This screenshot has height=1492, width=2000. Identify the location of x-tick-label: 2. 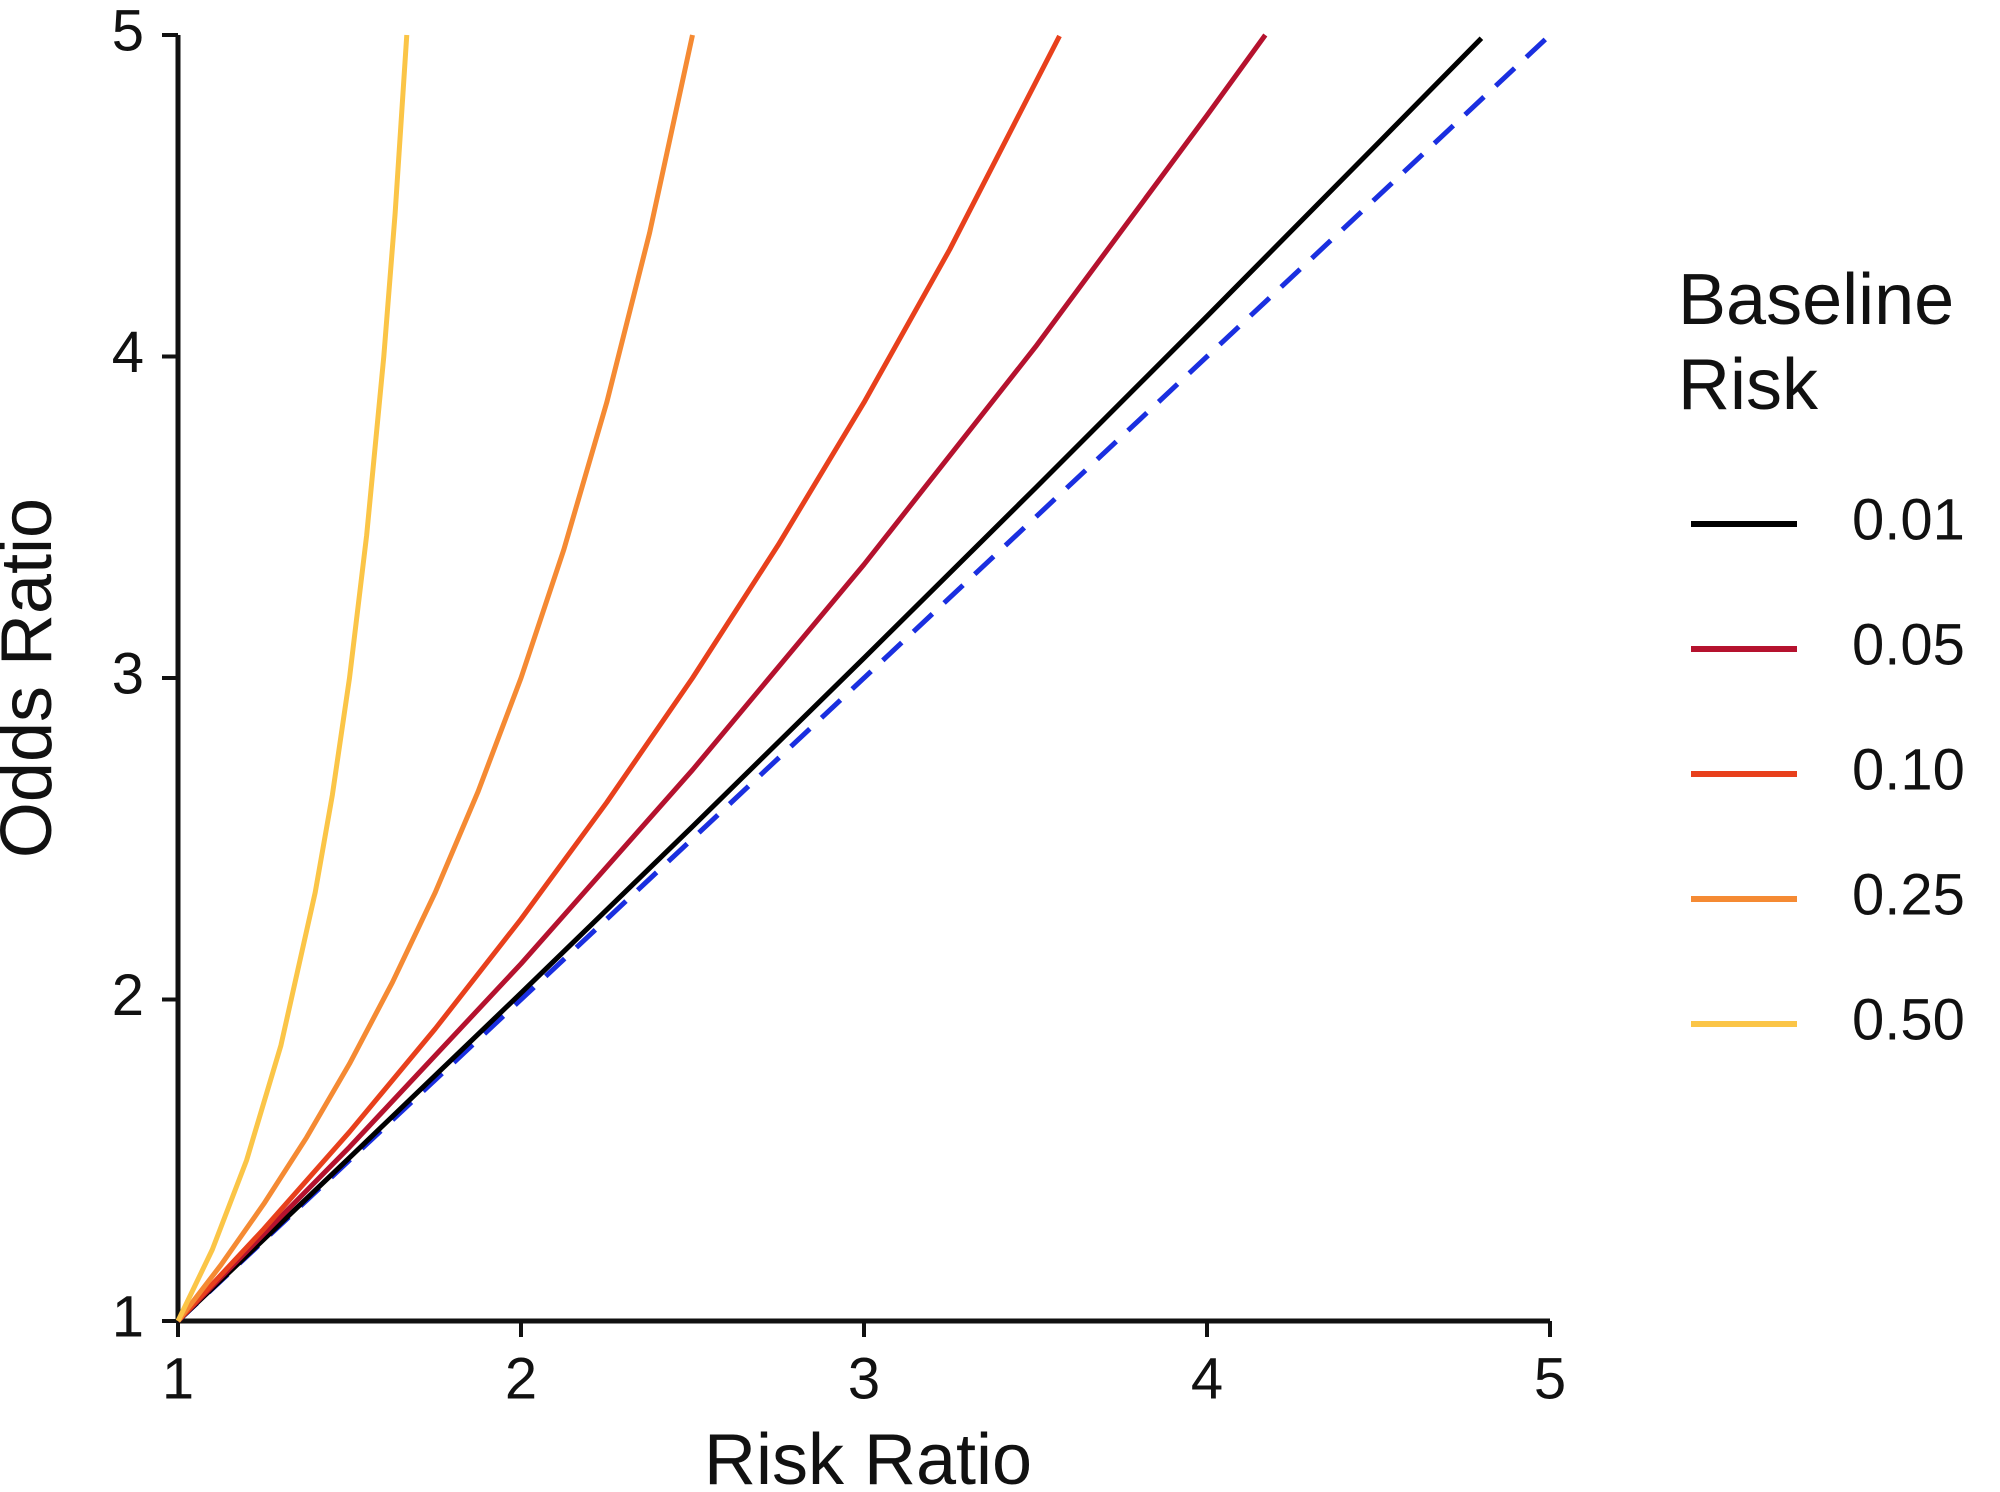
(521, 1378).